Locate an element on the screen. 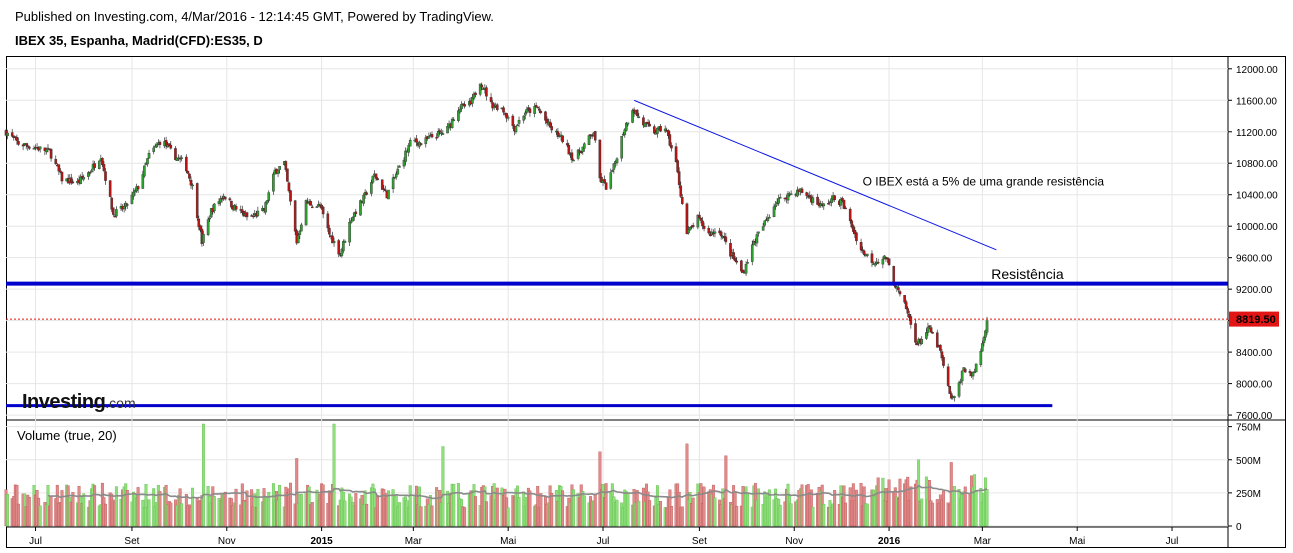 The height and width of the screenshot is (553, 1293). volume-bars is located at coordinates (496, 475).